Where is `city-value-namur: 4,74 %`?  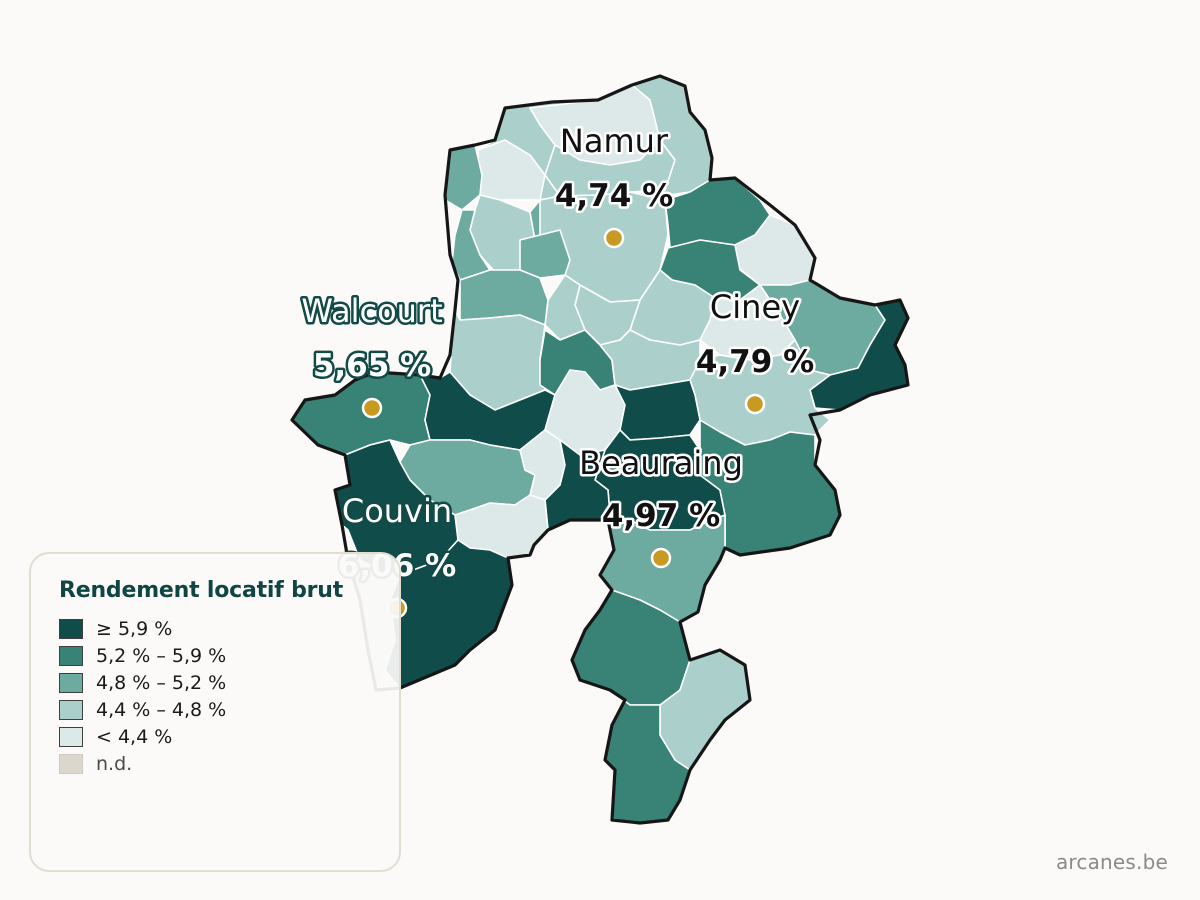
city-value-namur: 4,74 % is located at coordinates (614, 196).